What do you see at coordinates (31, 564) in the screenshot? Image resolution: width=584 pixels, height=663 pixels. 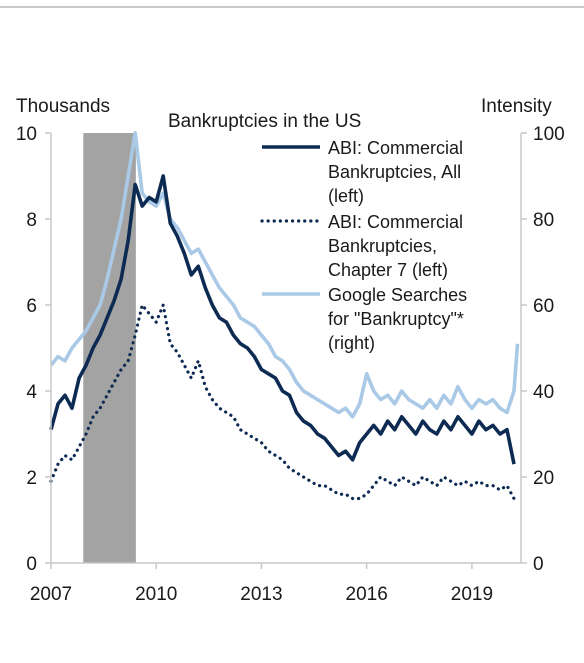 I see `left-tick-label: 0` at bounding box center [31, 564].